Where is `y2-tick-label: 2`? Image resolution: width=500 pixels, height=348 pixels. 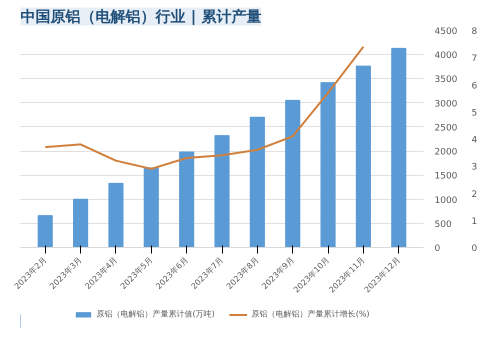 y2-tick-label: 2 is located at coordinates (475, 195).